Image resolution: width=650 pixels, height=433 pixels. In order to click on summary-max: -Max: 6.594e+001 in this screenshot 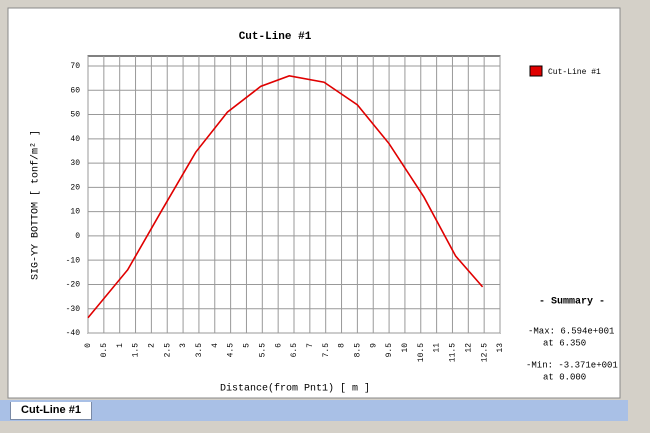, I will do `click(571, 331)`.